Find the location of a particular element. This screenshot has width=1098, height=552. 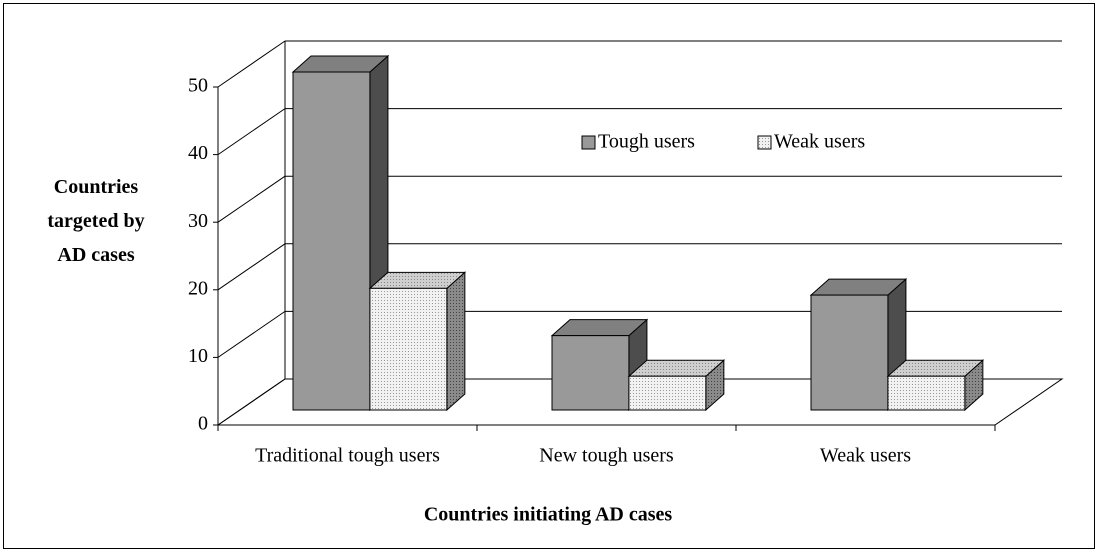

x-tick-label: Traditional tough users is located at coordinates (347, 456).